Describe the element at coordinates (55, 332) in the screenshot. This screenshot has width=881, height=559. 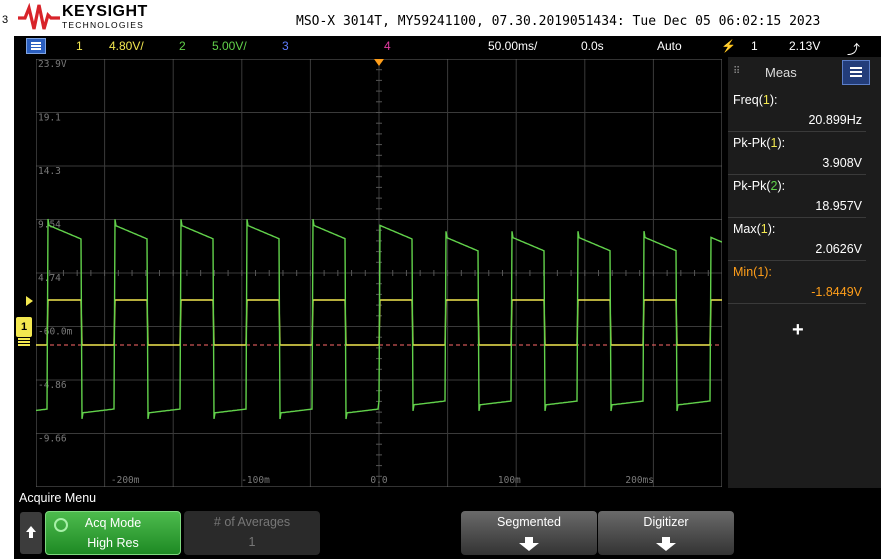
I see `y-axis-label: -60.0m` at that location.